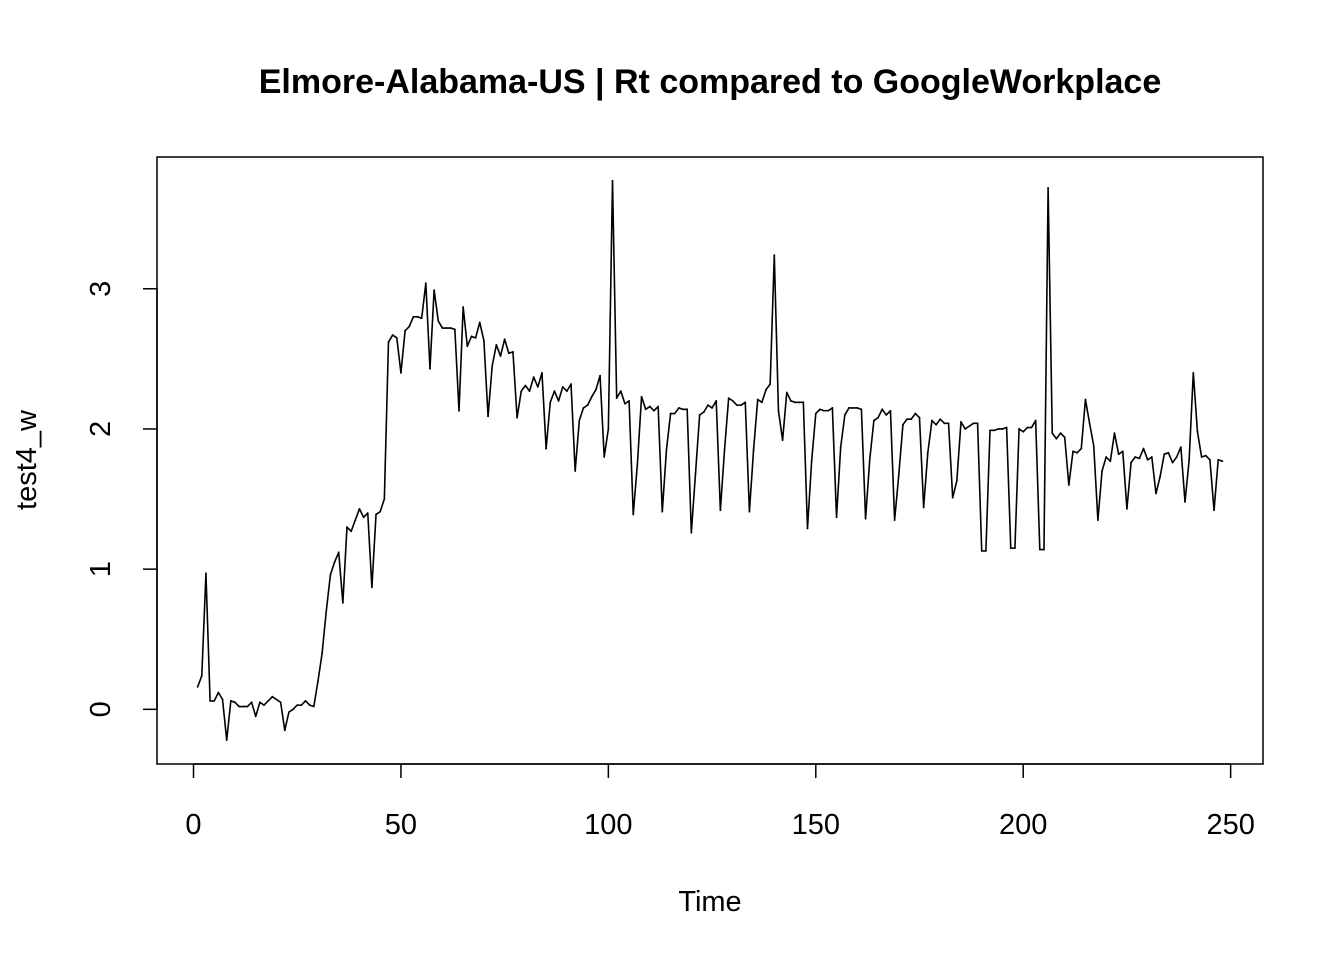 The image size is (1344, 960). Describe the element at coordinates (121, 499) in the screenshot. I see `y-axis: 0 1 2 3` at that location.